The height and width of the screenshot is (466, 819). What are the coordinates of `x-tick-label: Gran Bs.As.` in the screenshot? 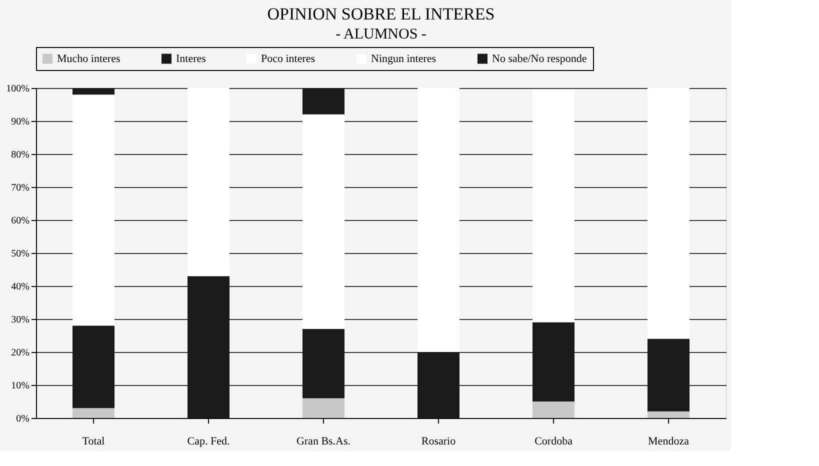 It's located at (323, 442).